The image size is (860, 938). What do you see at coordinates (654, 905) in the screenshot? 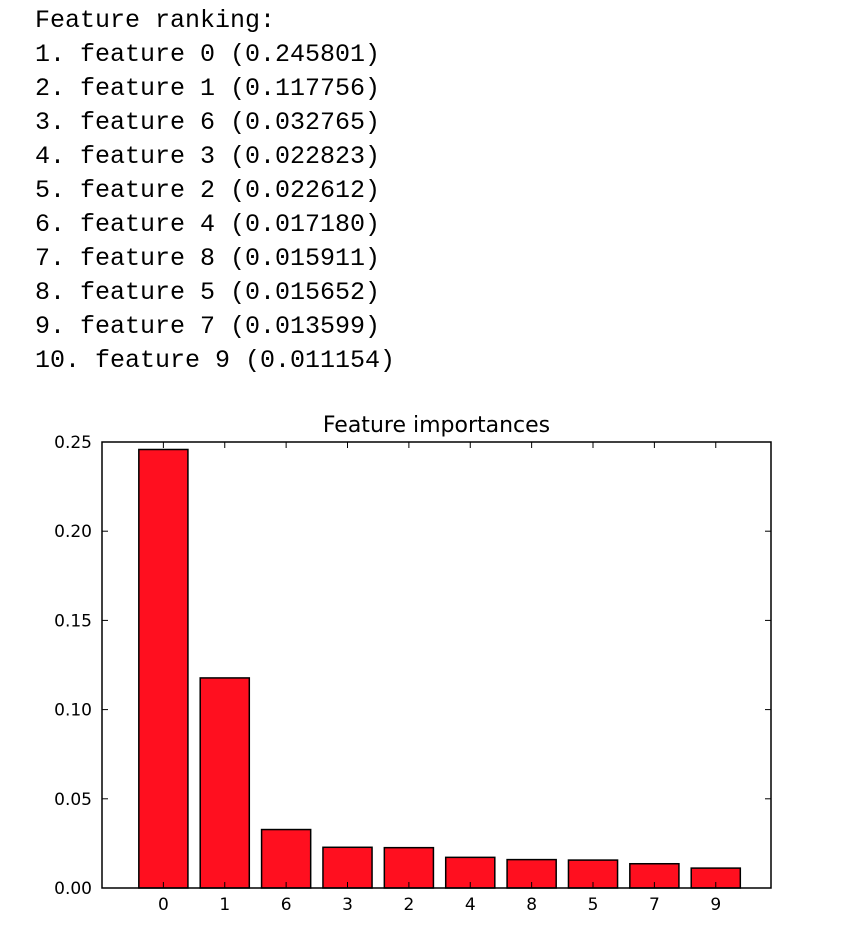
I see `x-tick-label: 7` at bounding box center [654, 905].